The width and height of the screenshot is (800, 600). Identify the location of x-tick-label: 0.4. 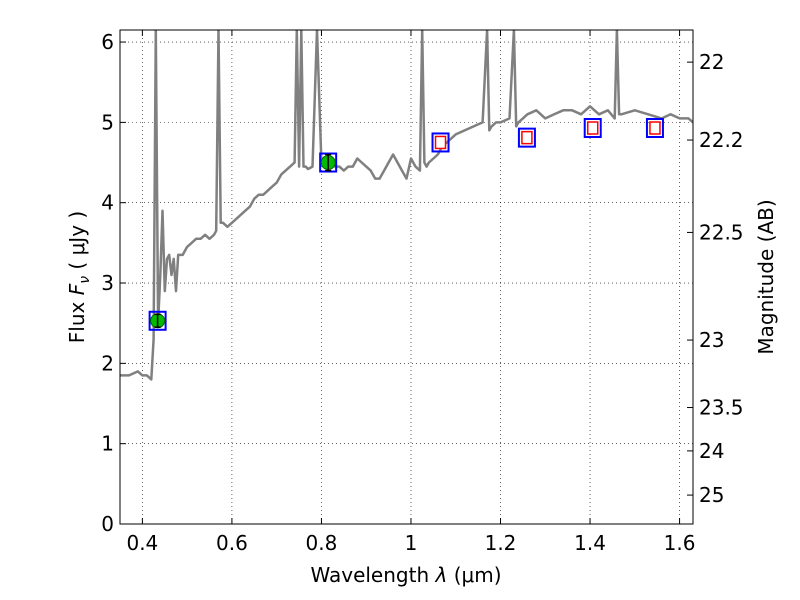
(142, 543).